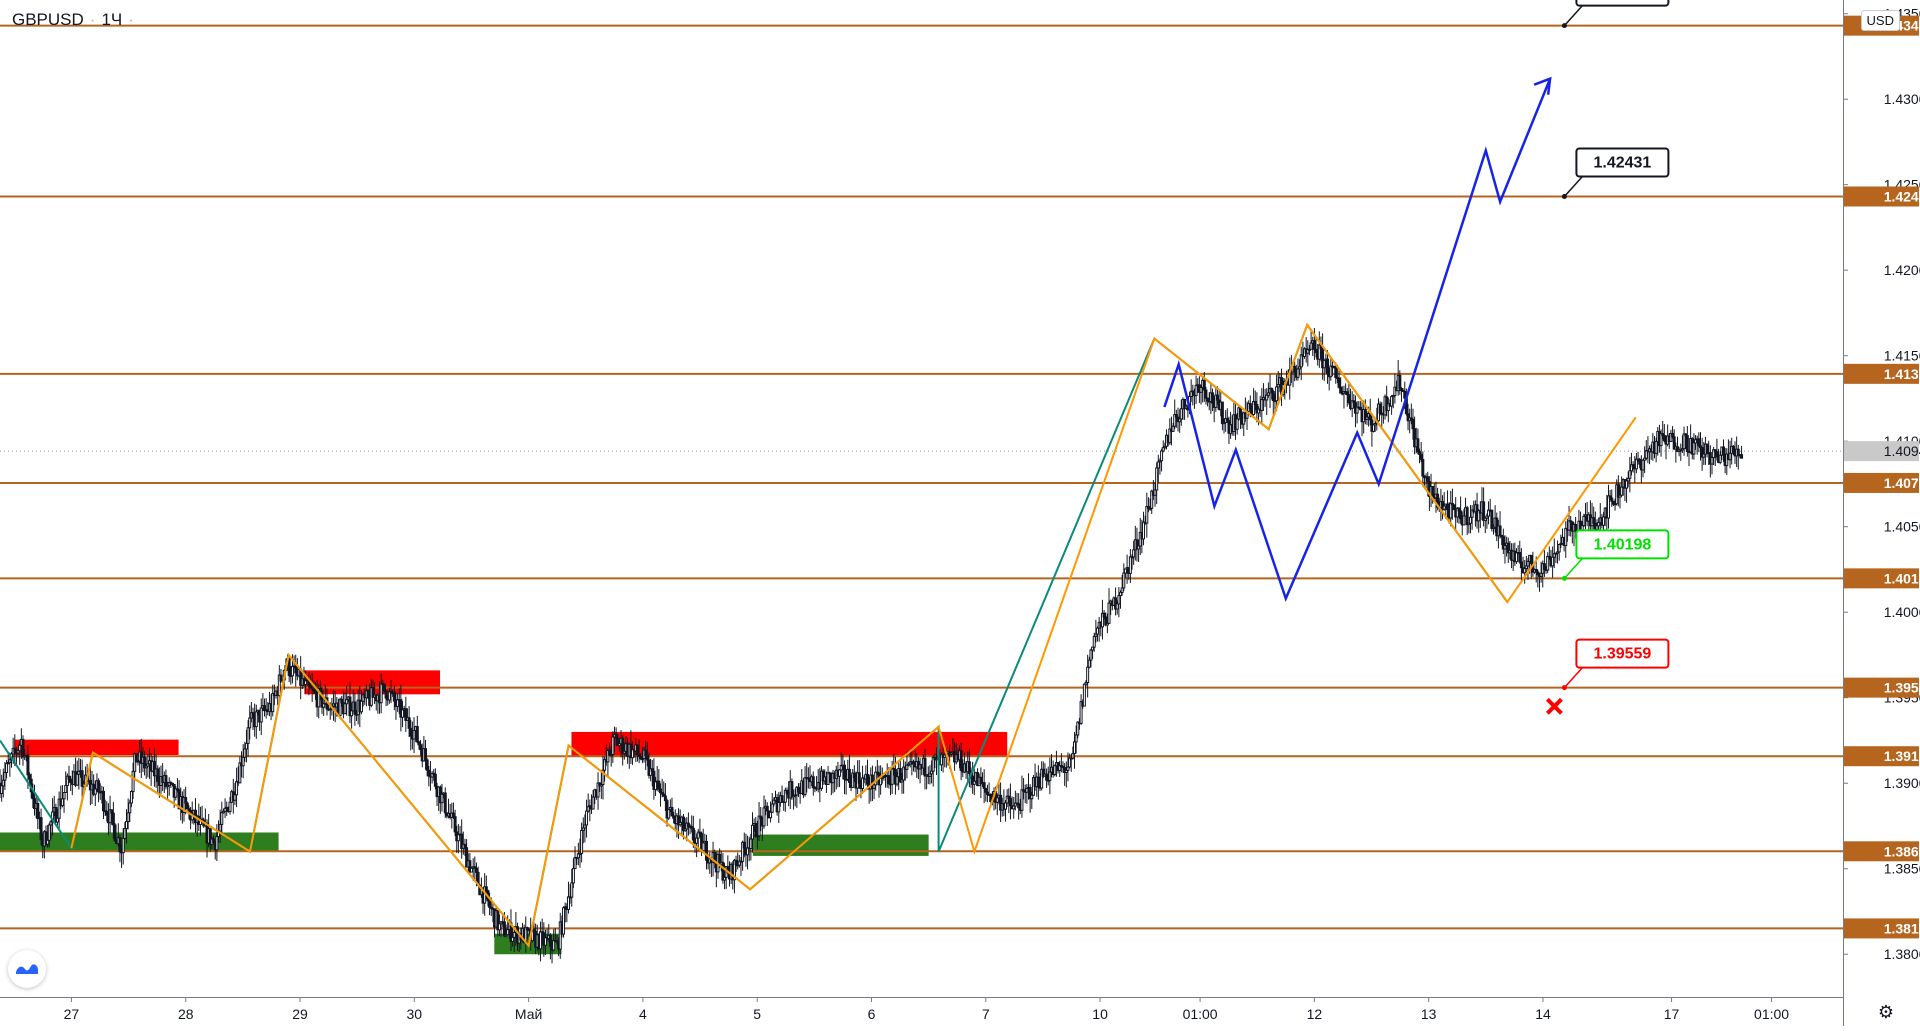  Describe the element at coordinates (1622, 0) in the screenshot. I see `callout-label: 1.43430` at that location.